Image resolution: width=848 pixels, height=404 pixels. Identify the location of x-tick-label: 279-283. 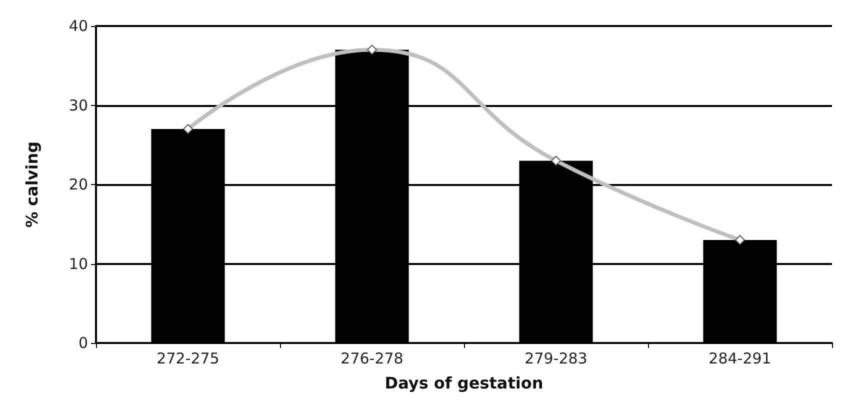
(556, 359).